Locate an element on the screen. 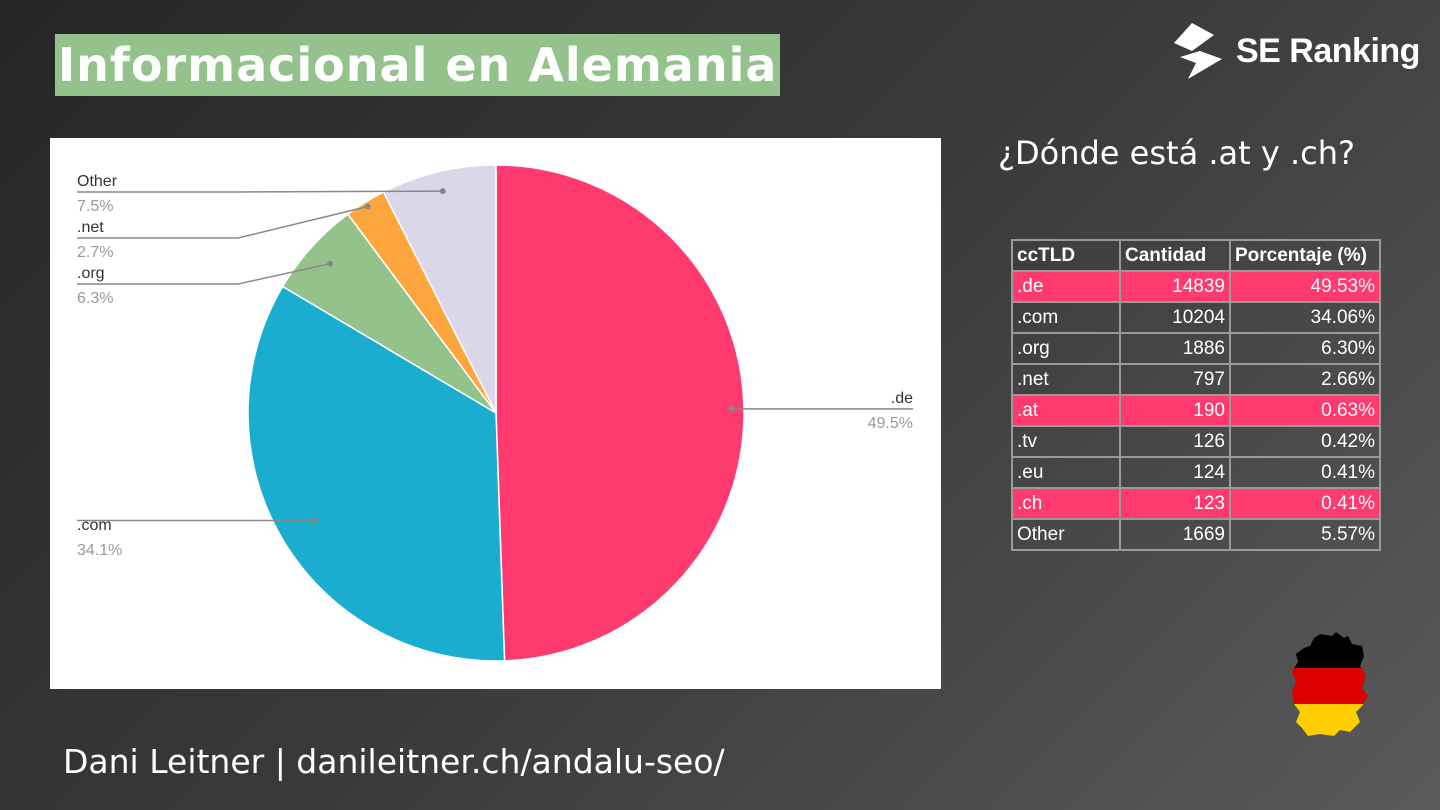 This screenshot has width=1440, height=810. cell-pct: 0.63% is located at coordinates (1305, 410).